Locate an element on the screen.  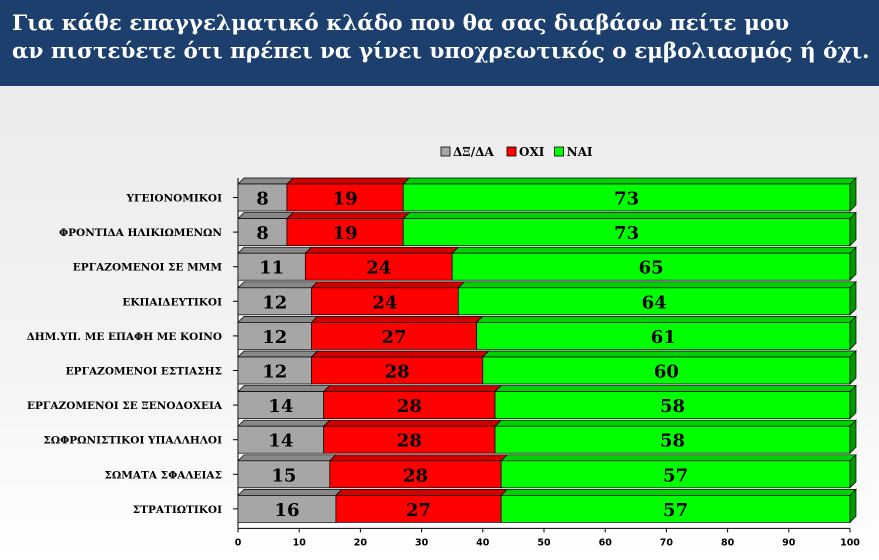
x-tick-label-3: 30 is located at coordinates (422, 542).